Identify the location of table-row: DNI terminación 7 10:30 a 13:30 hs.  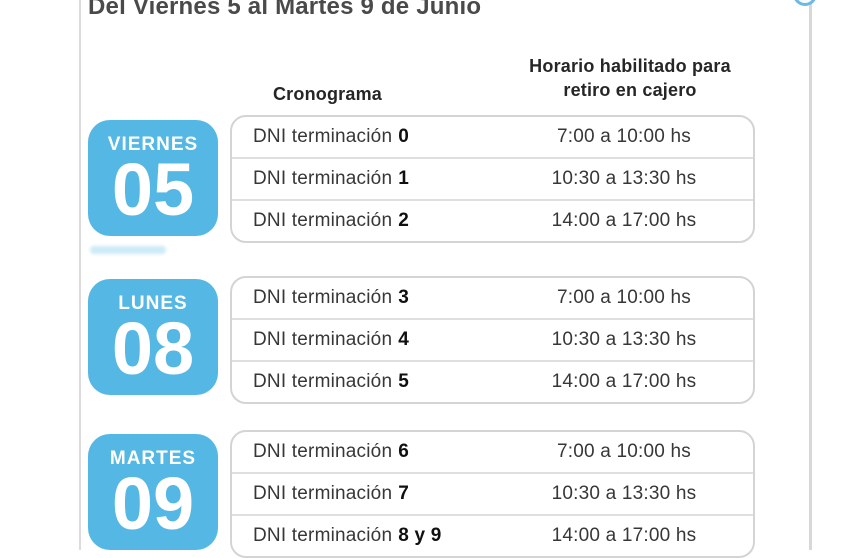
(492, 493).